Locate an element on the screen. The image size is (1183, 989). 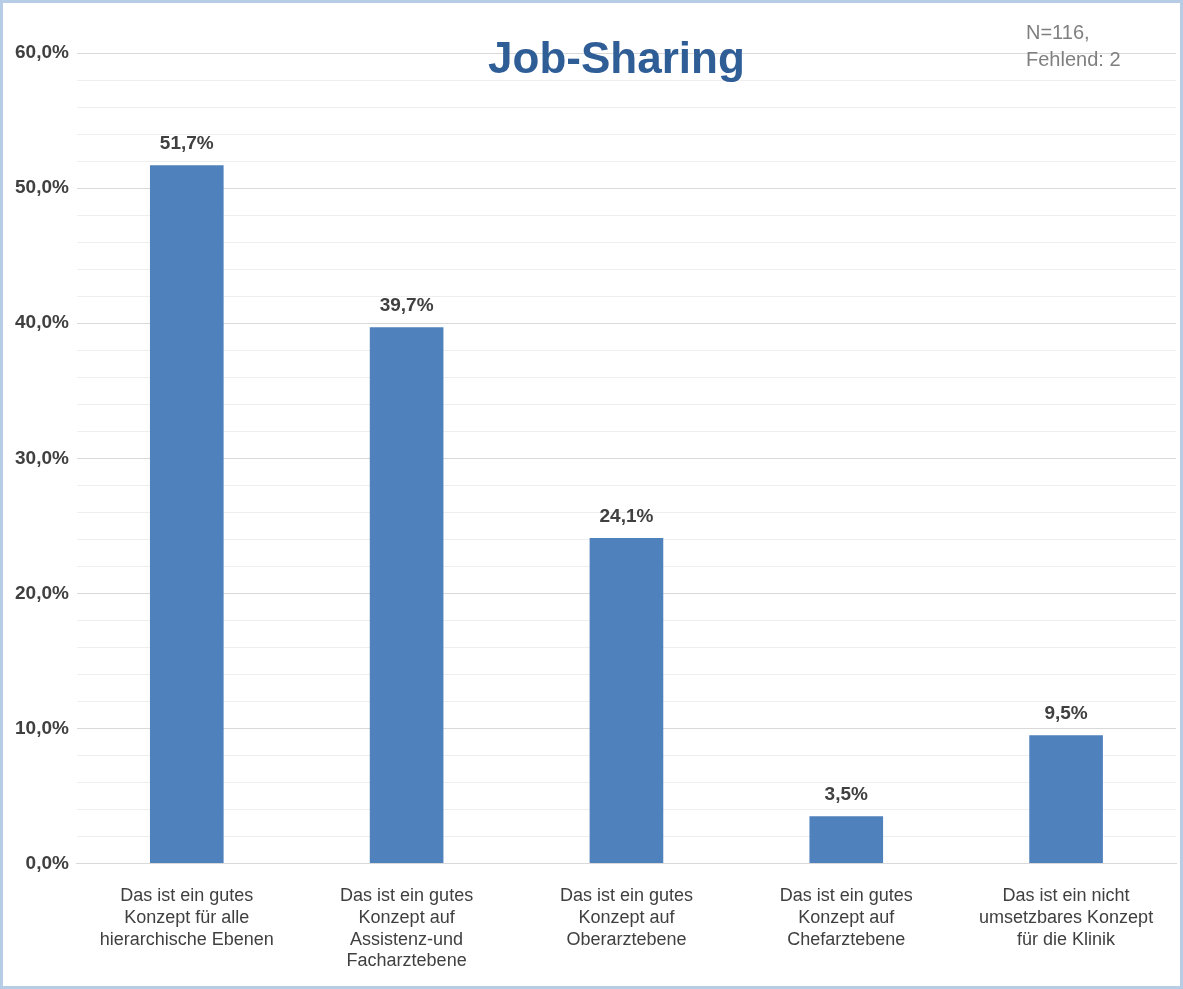
x-tick-label: Das ist ein gutes Konzept auf Chefarztebene is located at coordinates (846, 917).